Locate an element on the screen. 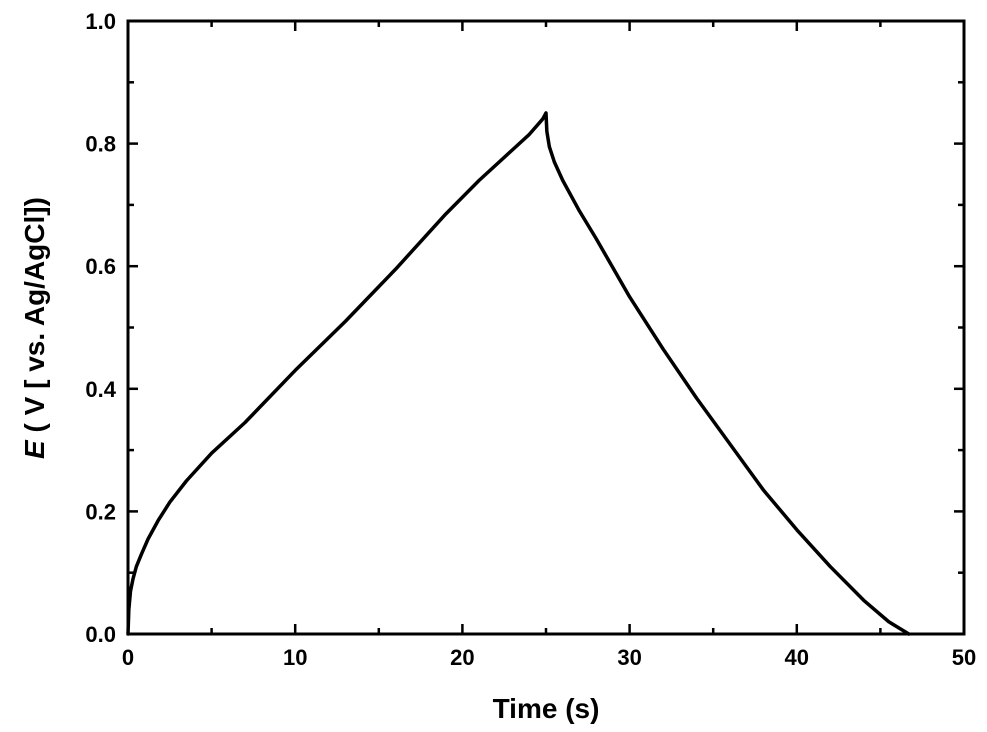  y-axis-title-units: ( V [ vs. Ag/AgCl]) is located at coordinates (34, 318).